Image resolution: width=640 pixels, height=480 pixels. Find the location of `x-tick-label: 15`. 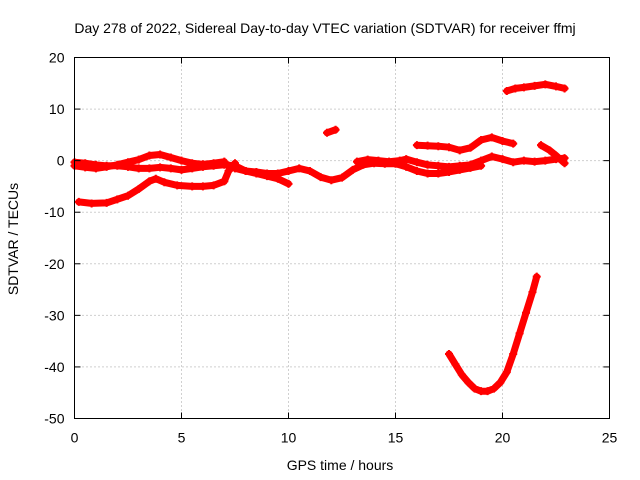

x-tick-label: 15 is located at coordinates (396, 438).